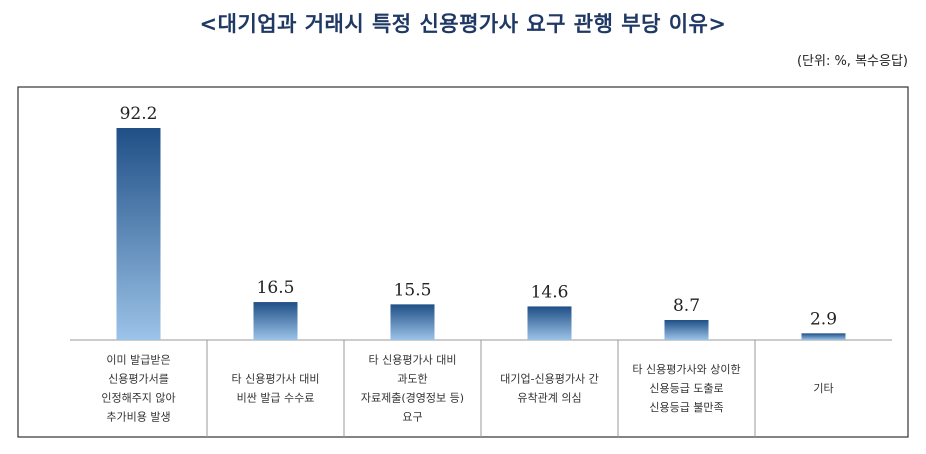  Describe the element at coordinates (413, 290) in the screenshot. I see `data-label: 15.5` at that location.